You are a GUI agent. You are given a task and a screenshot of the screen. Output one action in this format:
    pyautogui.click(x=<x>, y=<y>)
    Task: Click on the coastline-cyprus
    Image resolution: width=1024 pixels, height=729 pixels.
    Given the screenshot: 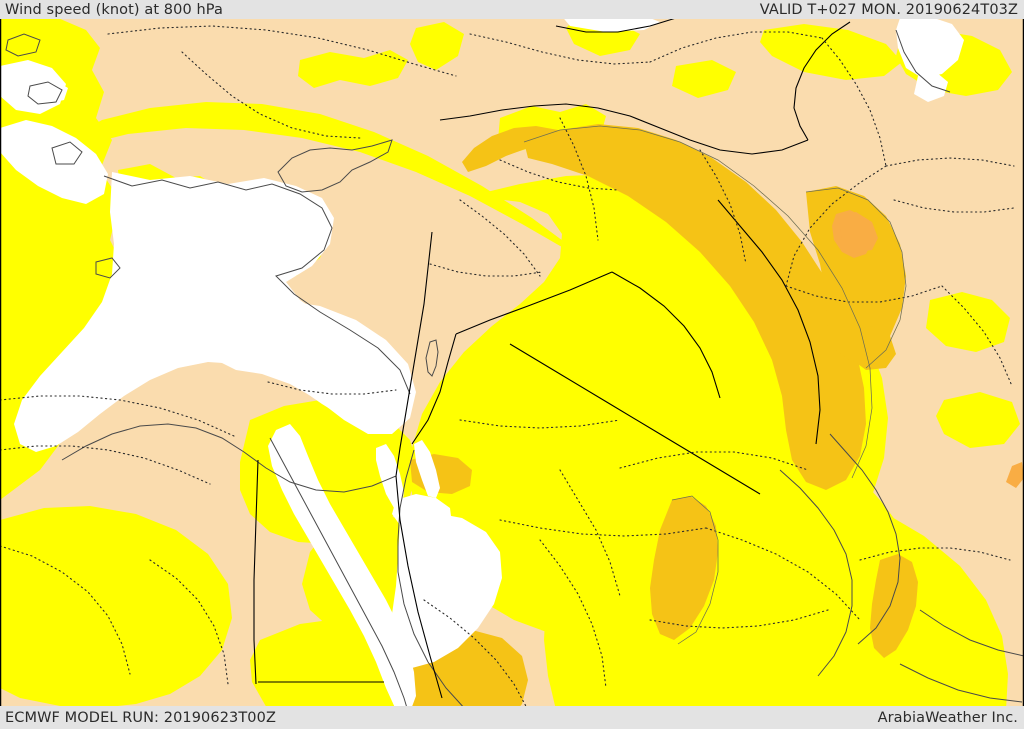 What is the action you would take?
    pyautogui.click(x=335, y=166)
    